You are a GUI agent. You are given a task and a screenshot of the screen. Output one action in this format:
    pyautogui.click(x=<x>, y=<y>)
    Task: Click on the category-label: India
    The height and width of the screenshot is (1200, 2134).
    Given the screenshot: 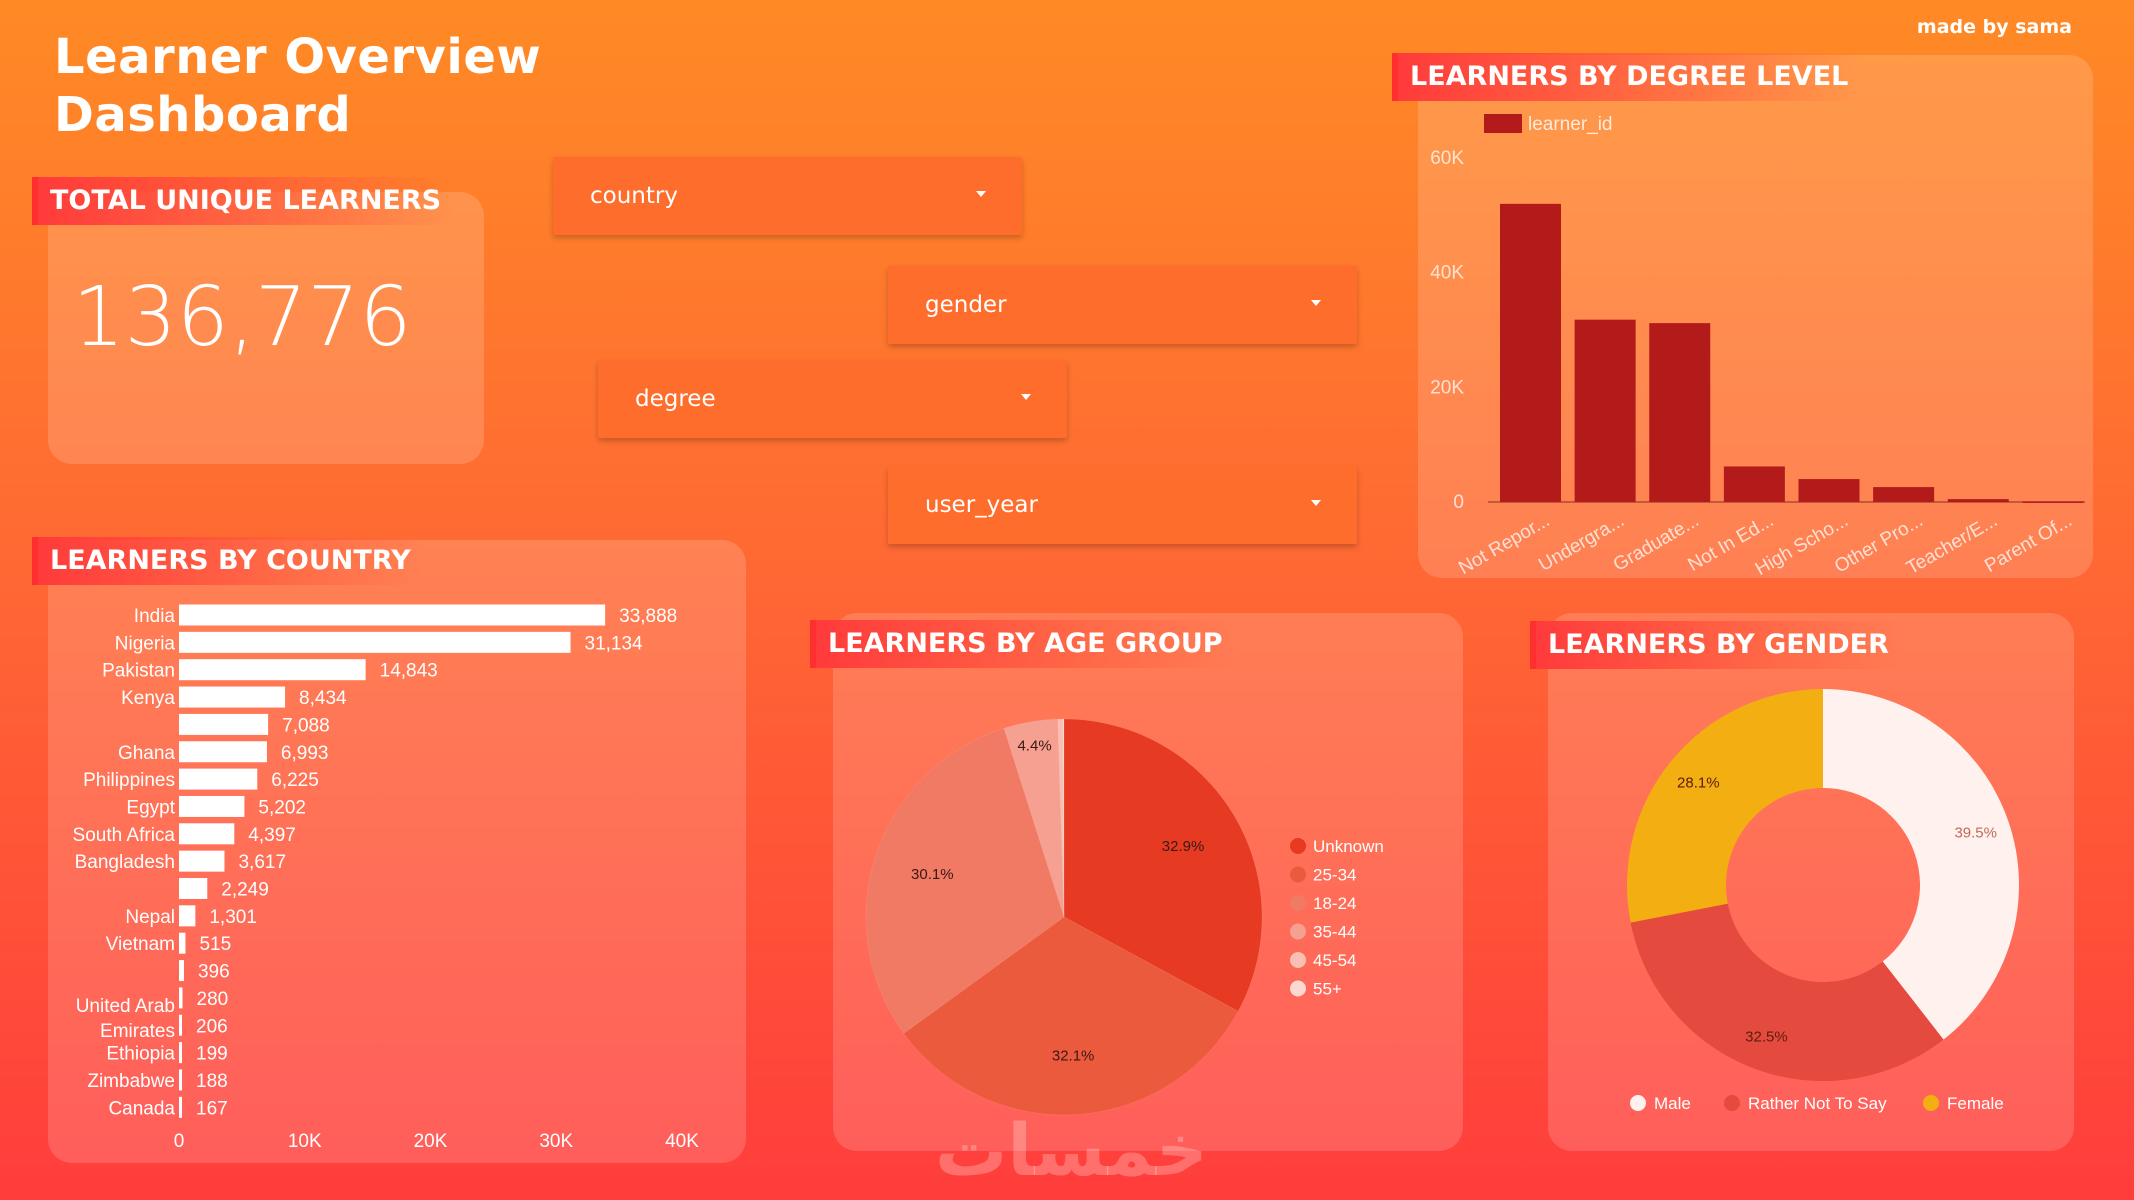 What is the action you would take?
    pyautogui.click(x=155, y=616)
    